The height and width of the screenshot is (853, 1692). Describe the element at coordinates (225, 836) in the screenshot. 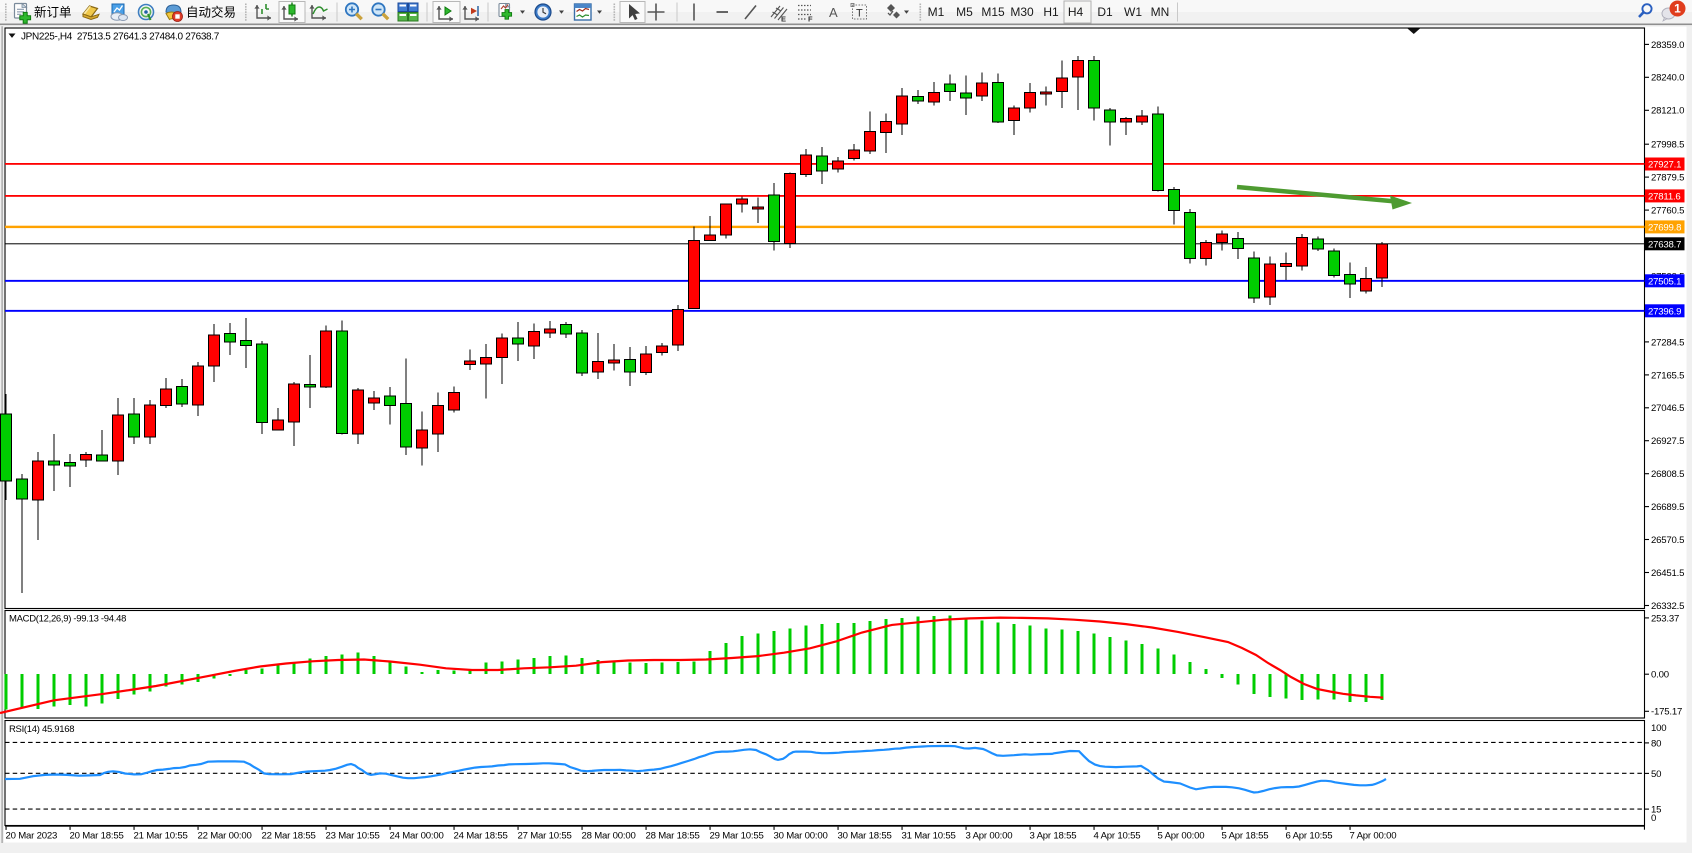

I see `svg-text: 22 Mar 00:00` at that location.